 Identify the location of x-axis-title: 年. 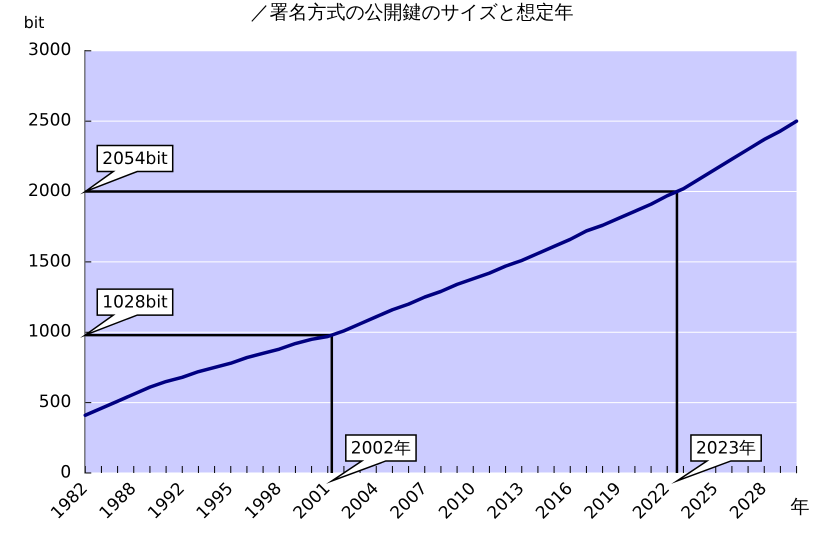
(800, 507).